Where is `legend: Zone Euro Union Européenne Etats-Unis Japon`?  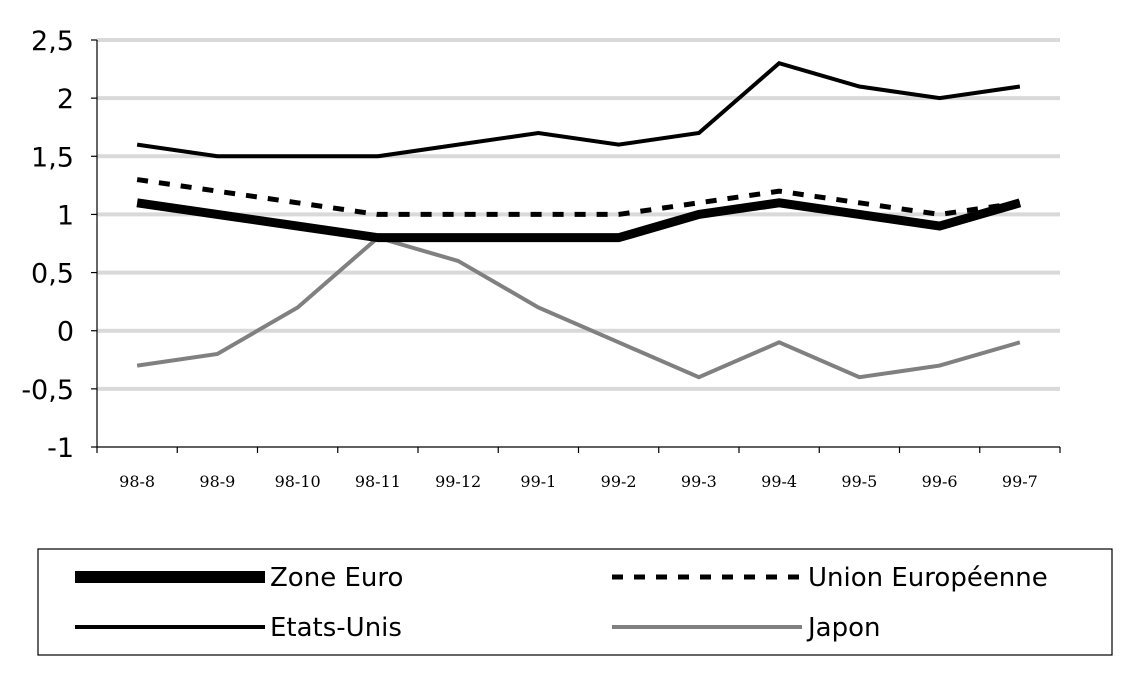 legend: Zone Euro Union Européenne Etats-Unis Japon is located at coordinates (575, 602).